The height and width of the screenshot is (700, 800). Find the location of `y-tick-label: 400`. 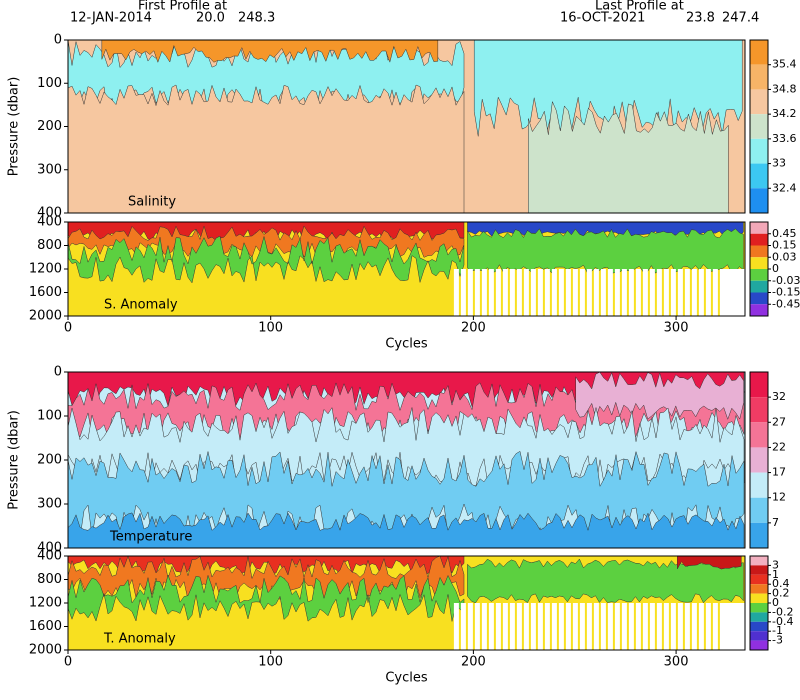

y-tick-label: 400 is located at coordinates (49, 213).